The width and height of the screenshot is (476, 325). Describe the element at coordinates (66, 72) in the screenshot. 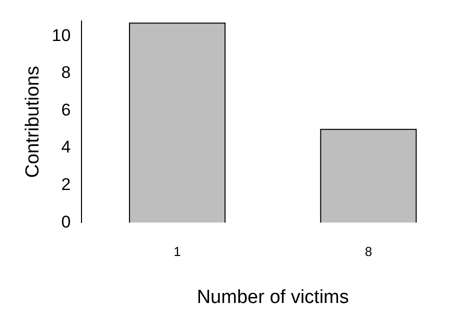

I see `y-tick-label: 8` at that location.